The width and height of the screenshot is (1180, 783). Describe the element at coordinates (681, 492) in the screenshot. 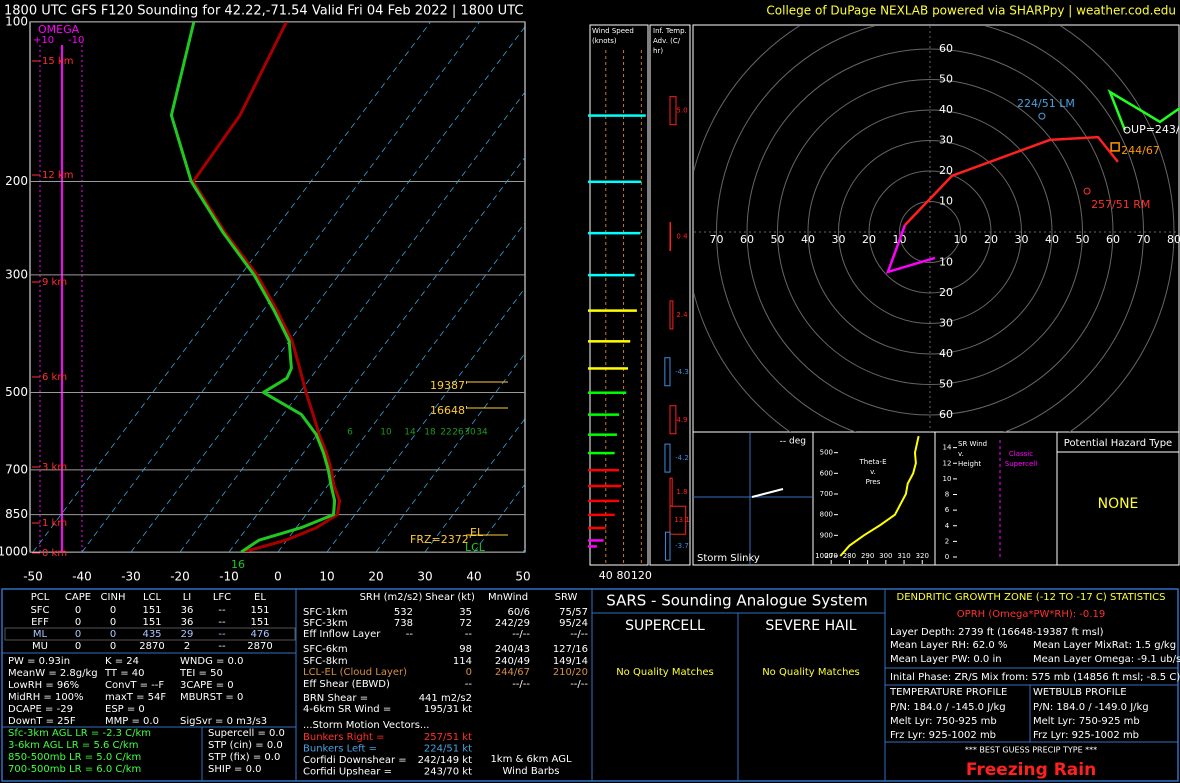

I see `advection-label: 1.8` at that location.